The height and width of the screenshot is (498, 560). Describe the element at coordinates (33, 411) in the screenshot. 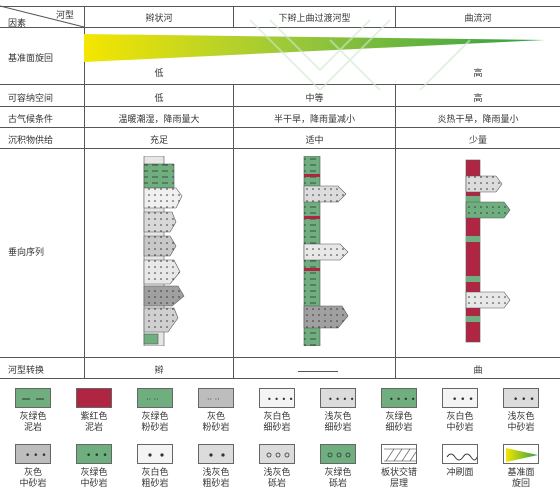

I see `legend-item: 灰绿色 泥岩` at that location.